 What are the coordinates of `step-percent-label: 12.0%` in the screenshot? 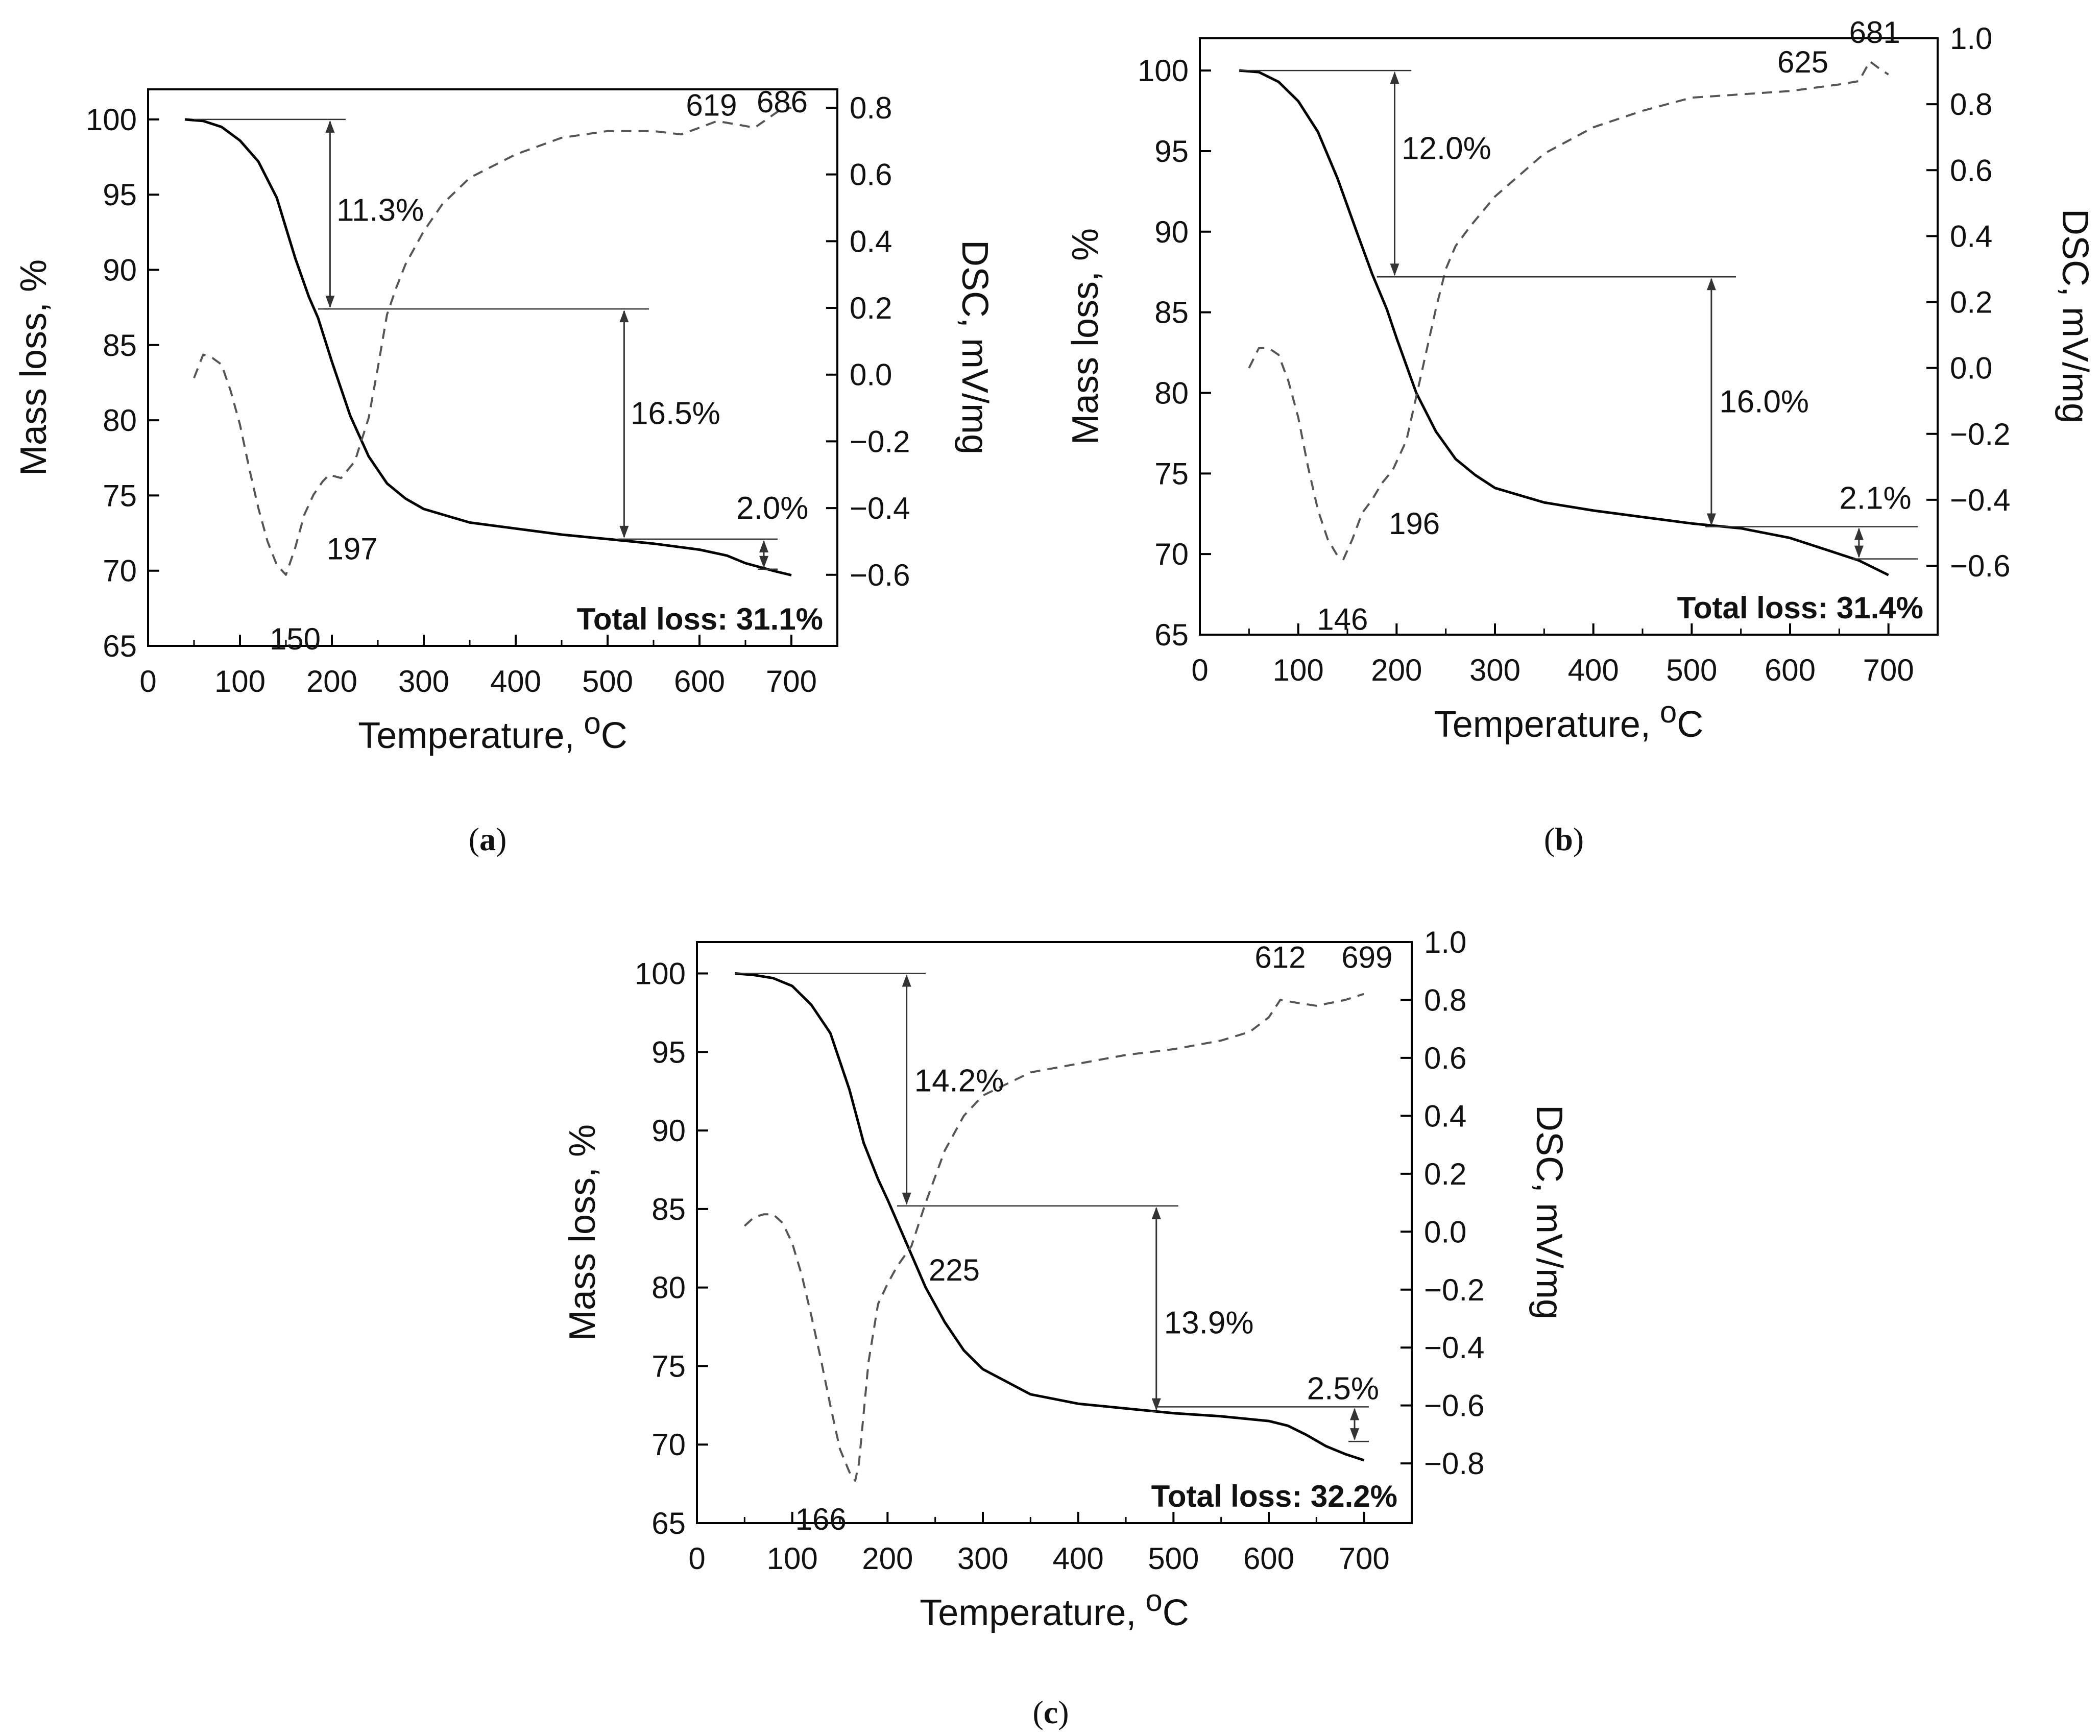 It's located at (1447, 148).